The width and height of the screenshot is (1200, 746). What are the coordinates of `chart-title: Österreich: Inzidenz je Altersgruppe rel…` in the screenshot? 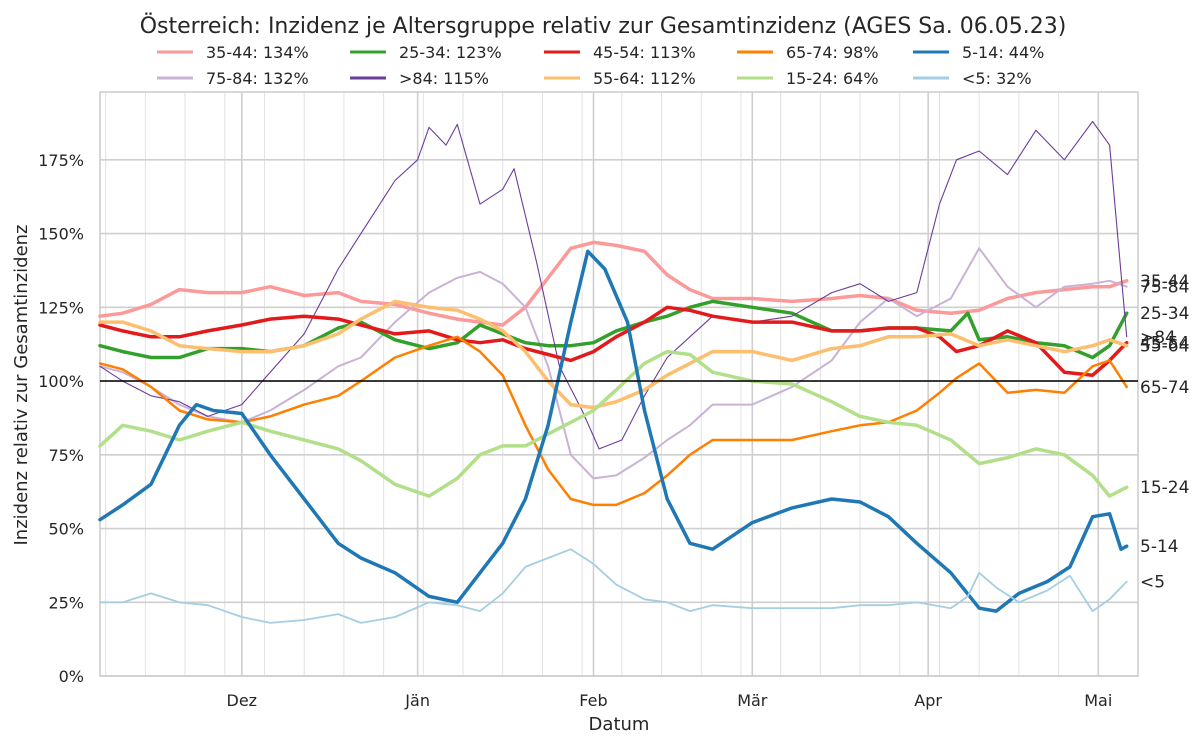 It's located at (603, 26).